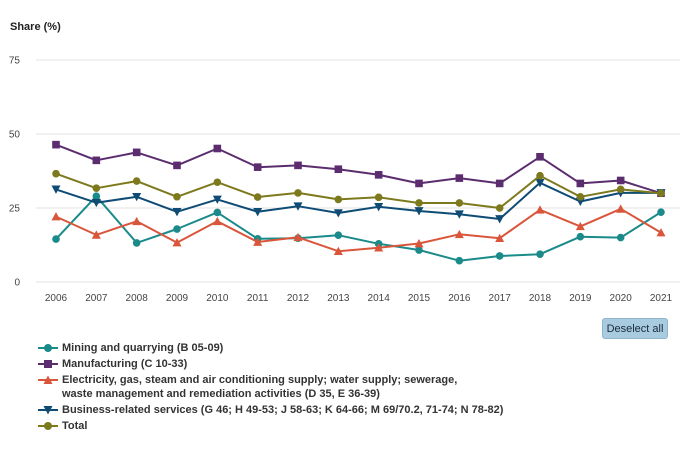 This screenshot has height=458, width=687. Describe the element at coordinates (15, 61) in the screenshot. I see `y-tick-label: 75` at that location.